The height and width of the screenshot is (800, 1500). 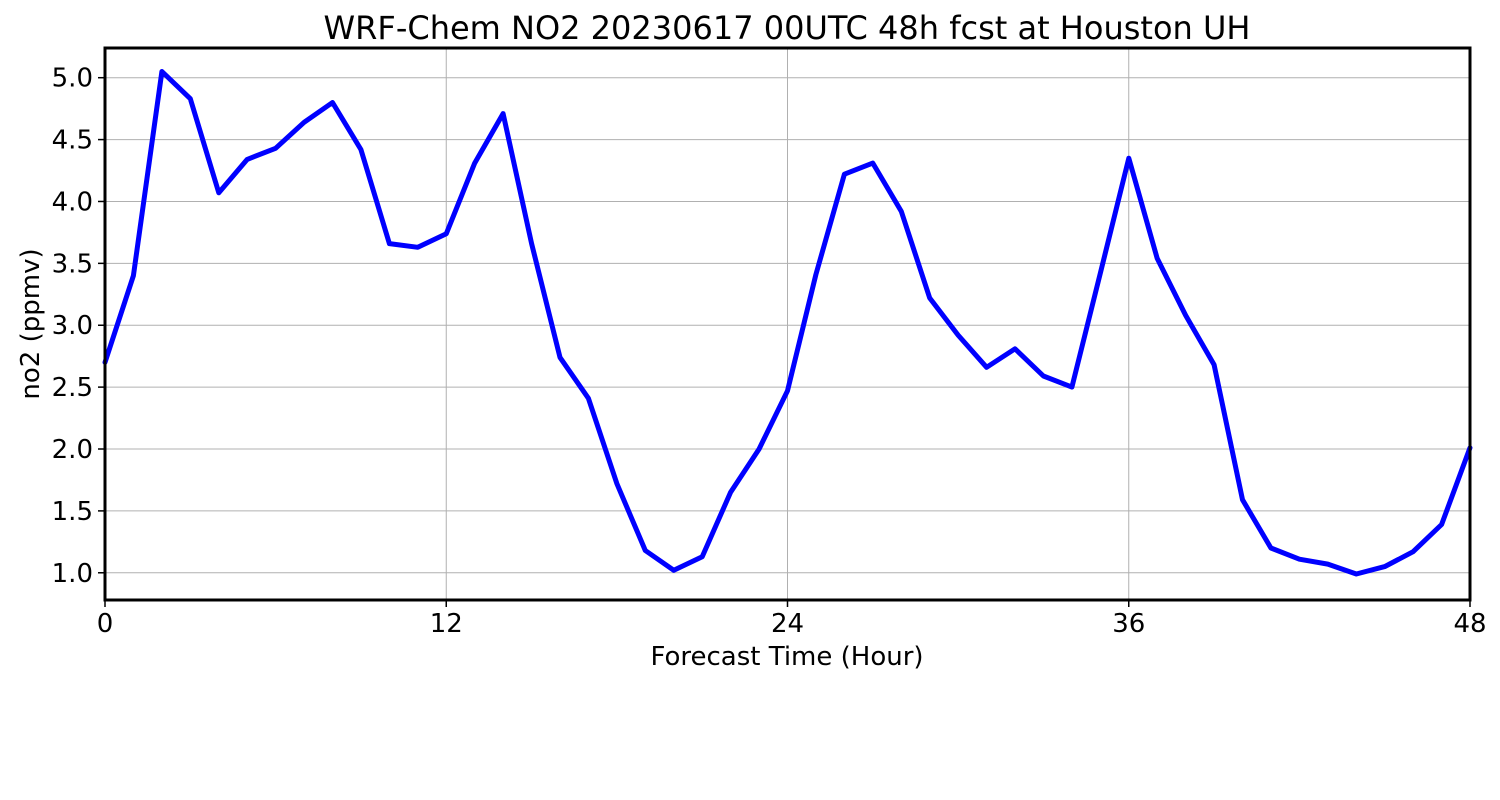 I want to click on x-tick-label: 0, so click(x=105, y=624).